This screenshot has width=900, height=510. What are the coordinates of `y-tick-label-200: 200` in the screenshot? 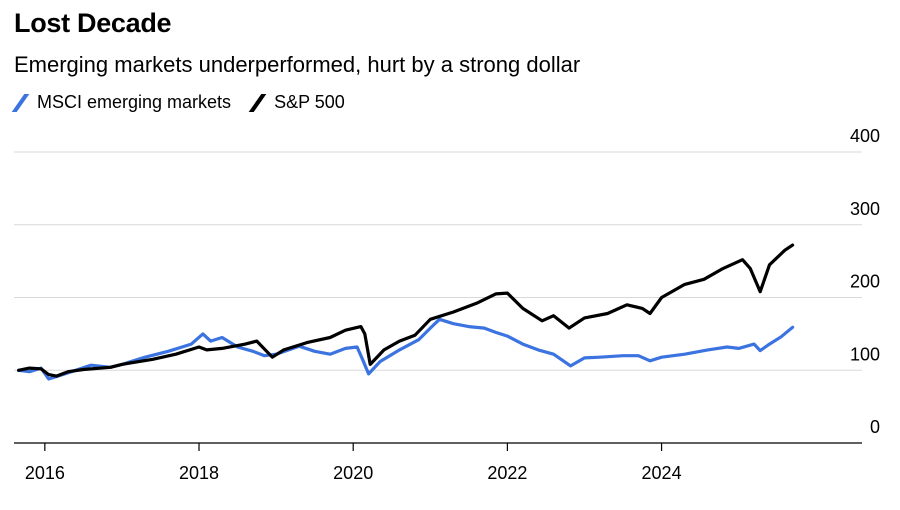 It's located at (865, 282).